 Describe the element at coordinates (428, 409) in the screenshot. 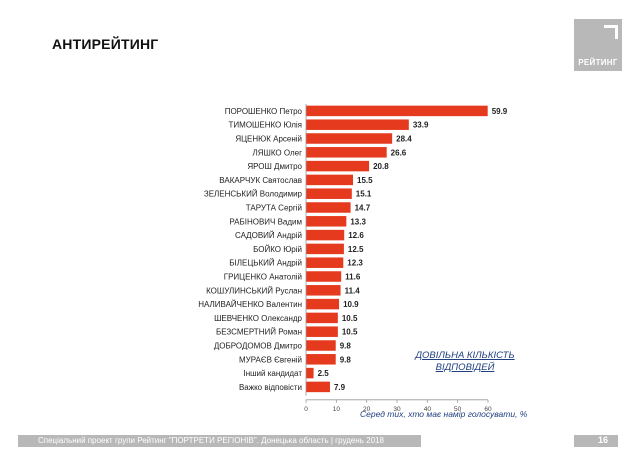

I see `x-tick-label: 40` at that location.